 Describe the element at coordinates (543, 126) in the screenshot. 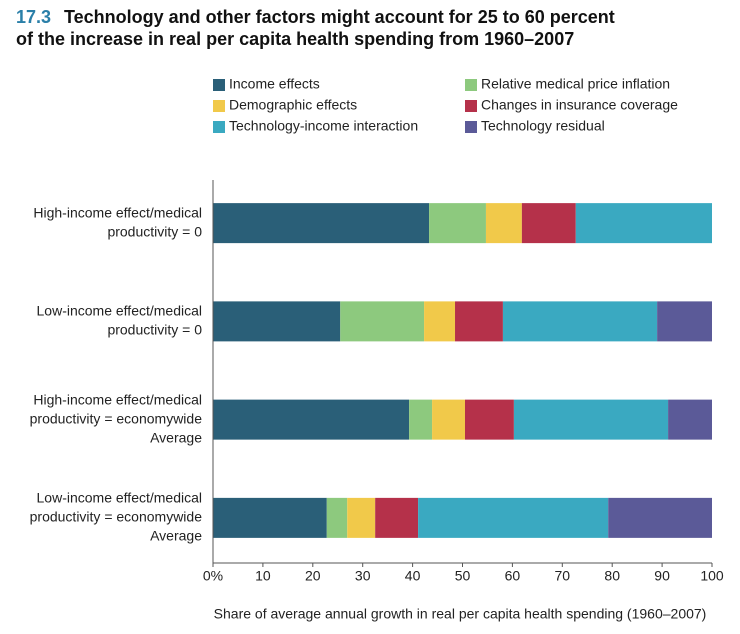

I see `legend-label: Technology residual` at that location.